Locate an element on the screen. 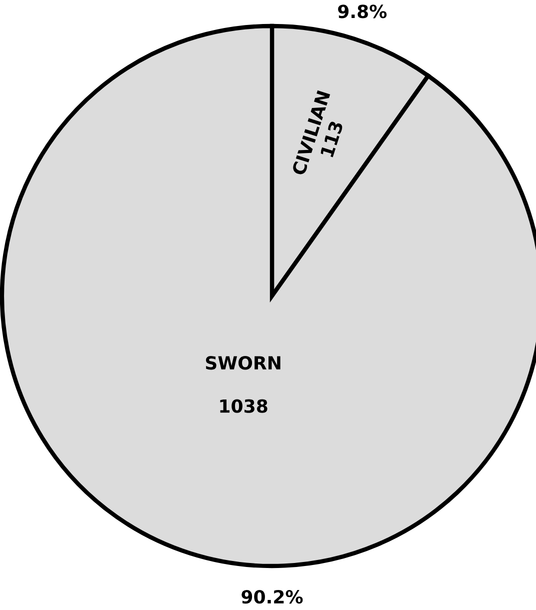 The image size is (536, 610). slice-label: SWORN is located at coordinates (243, 363).